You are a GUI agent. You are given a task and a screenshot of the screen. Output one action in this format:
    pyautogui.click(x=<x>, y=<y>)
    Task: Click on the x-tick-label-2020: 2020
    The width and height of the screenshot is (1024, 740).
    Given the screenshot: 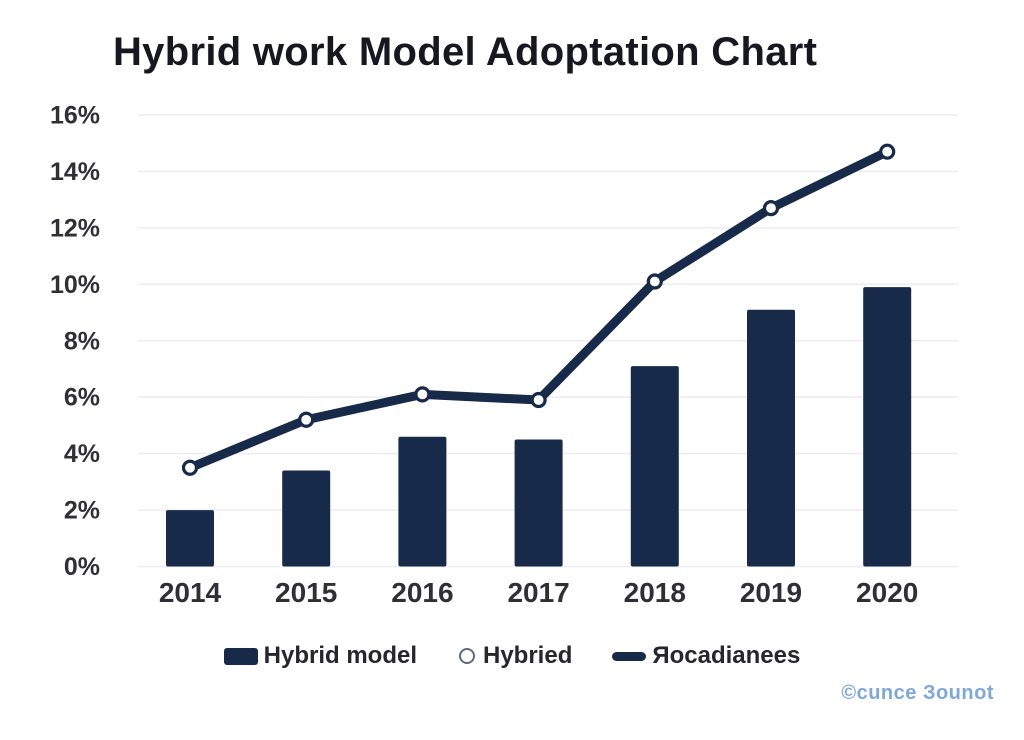 What is the action you would take?
    pyautogui.click(x=887, y=592)
    